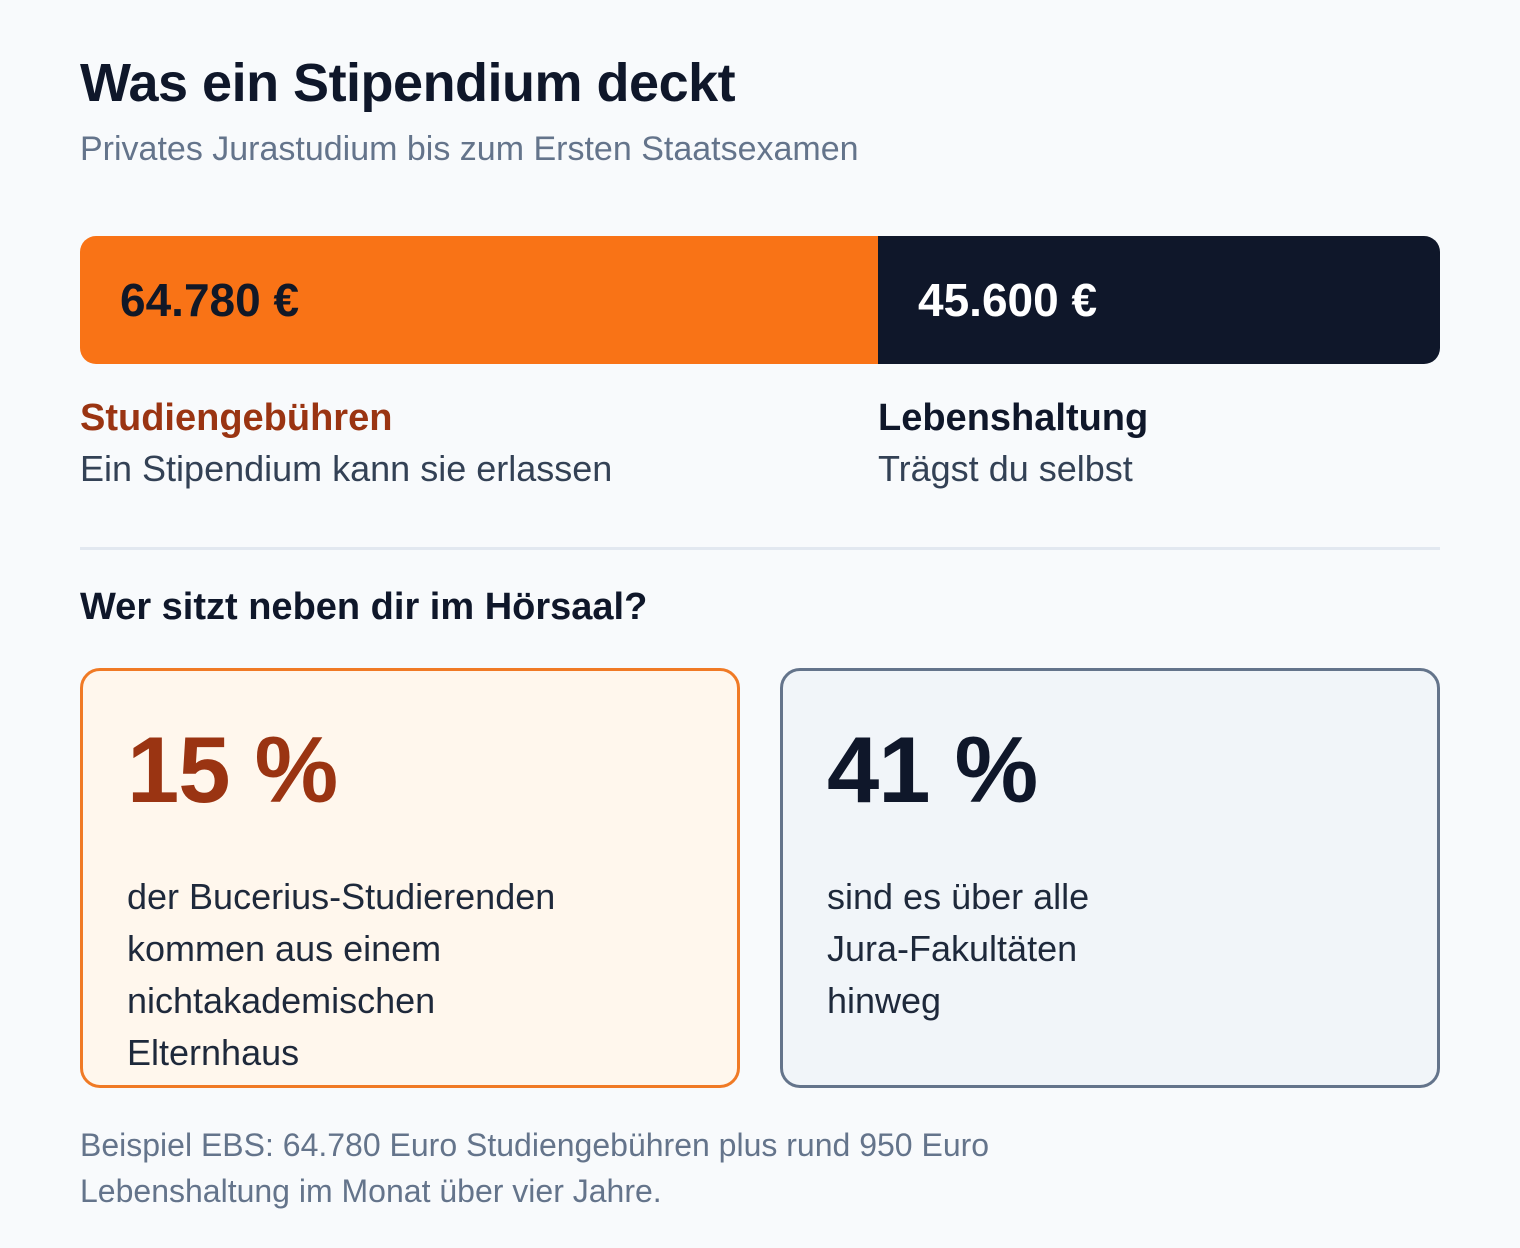  What do you see at coordinates (408, 83) in the screenshot?
I see `page-title: Was ein Stipendium deckt` at bounding box center [408, 83].